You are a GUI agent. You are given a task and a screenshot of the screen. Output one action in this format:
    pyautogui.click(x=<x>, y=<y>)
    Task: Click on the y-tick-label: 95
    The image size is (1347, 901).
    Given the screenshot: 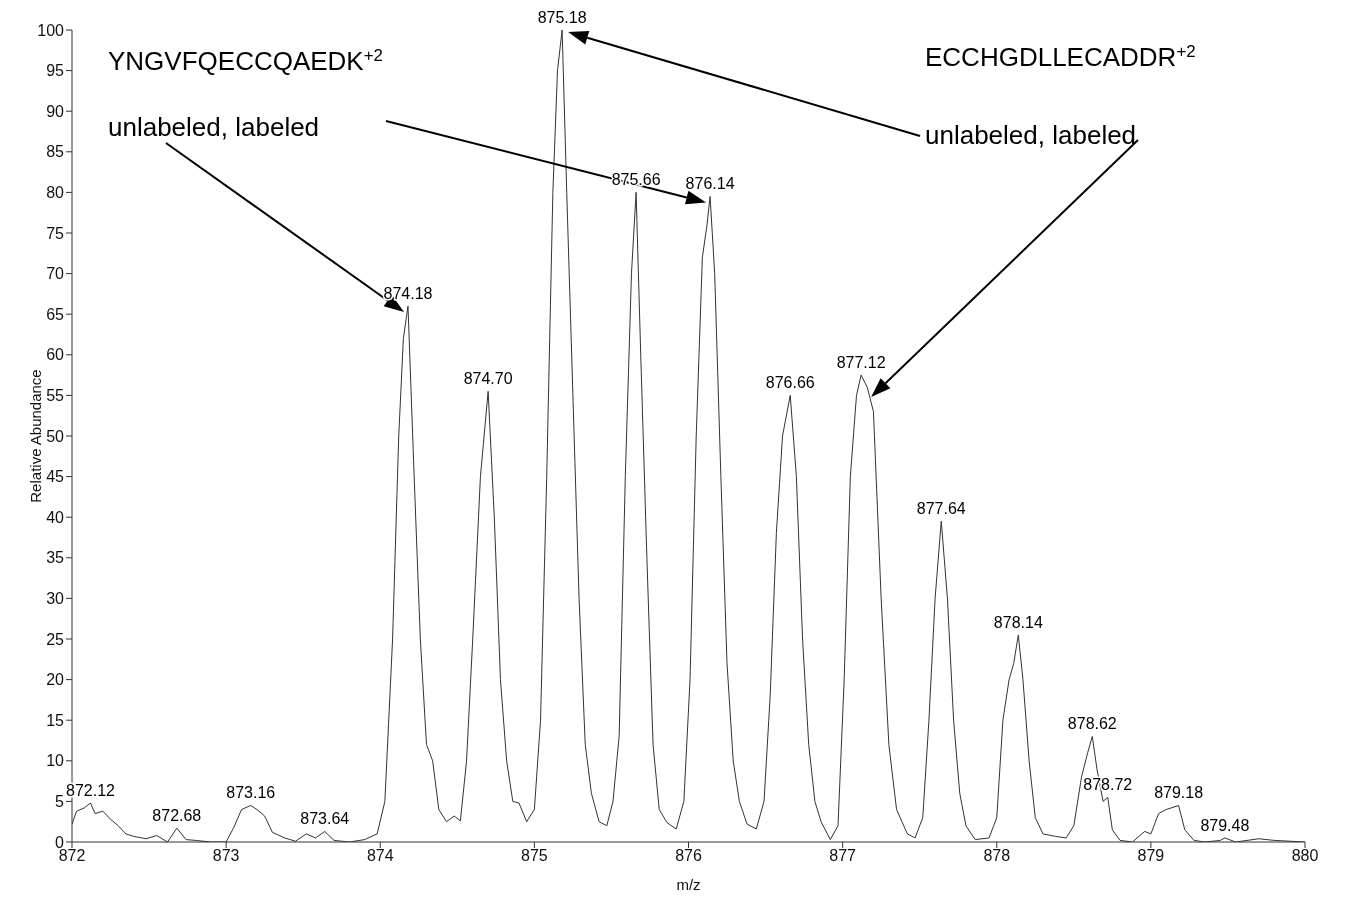 What is the action you would take?
    pyautogui.click(x=55, y=71)
    